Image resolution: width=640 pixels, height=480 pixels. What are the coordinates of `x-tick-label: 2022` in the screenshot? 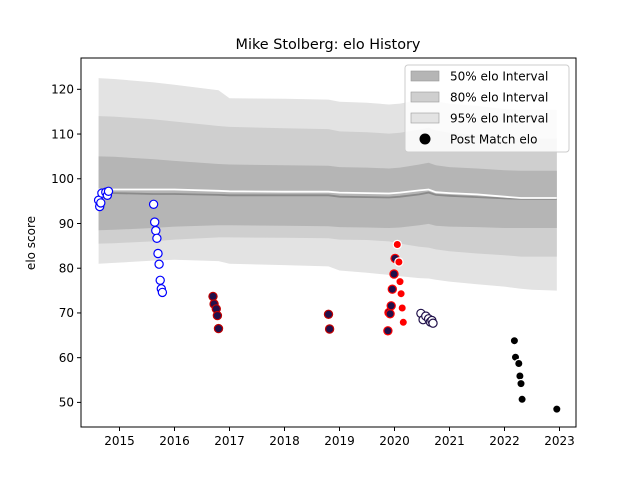 It's located at (504, 441).